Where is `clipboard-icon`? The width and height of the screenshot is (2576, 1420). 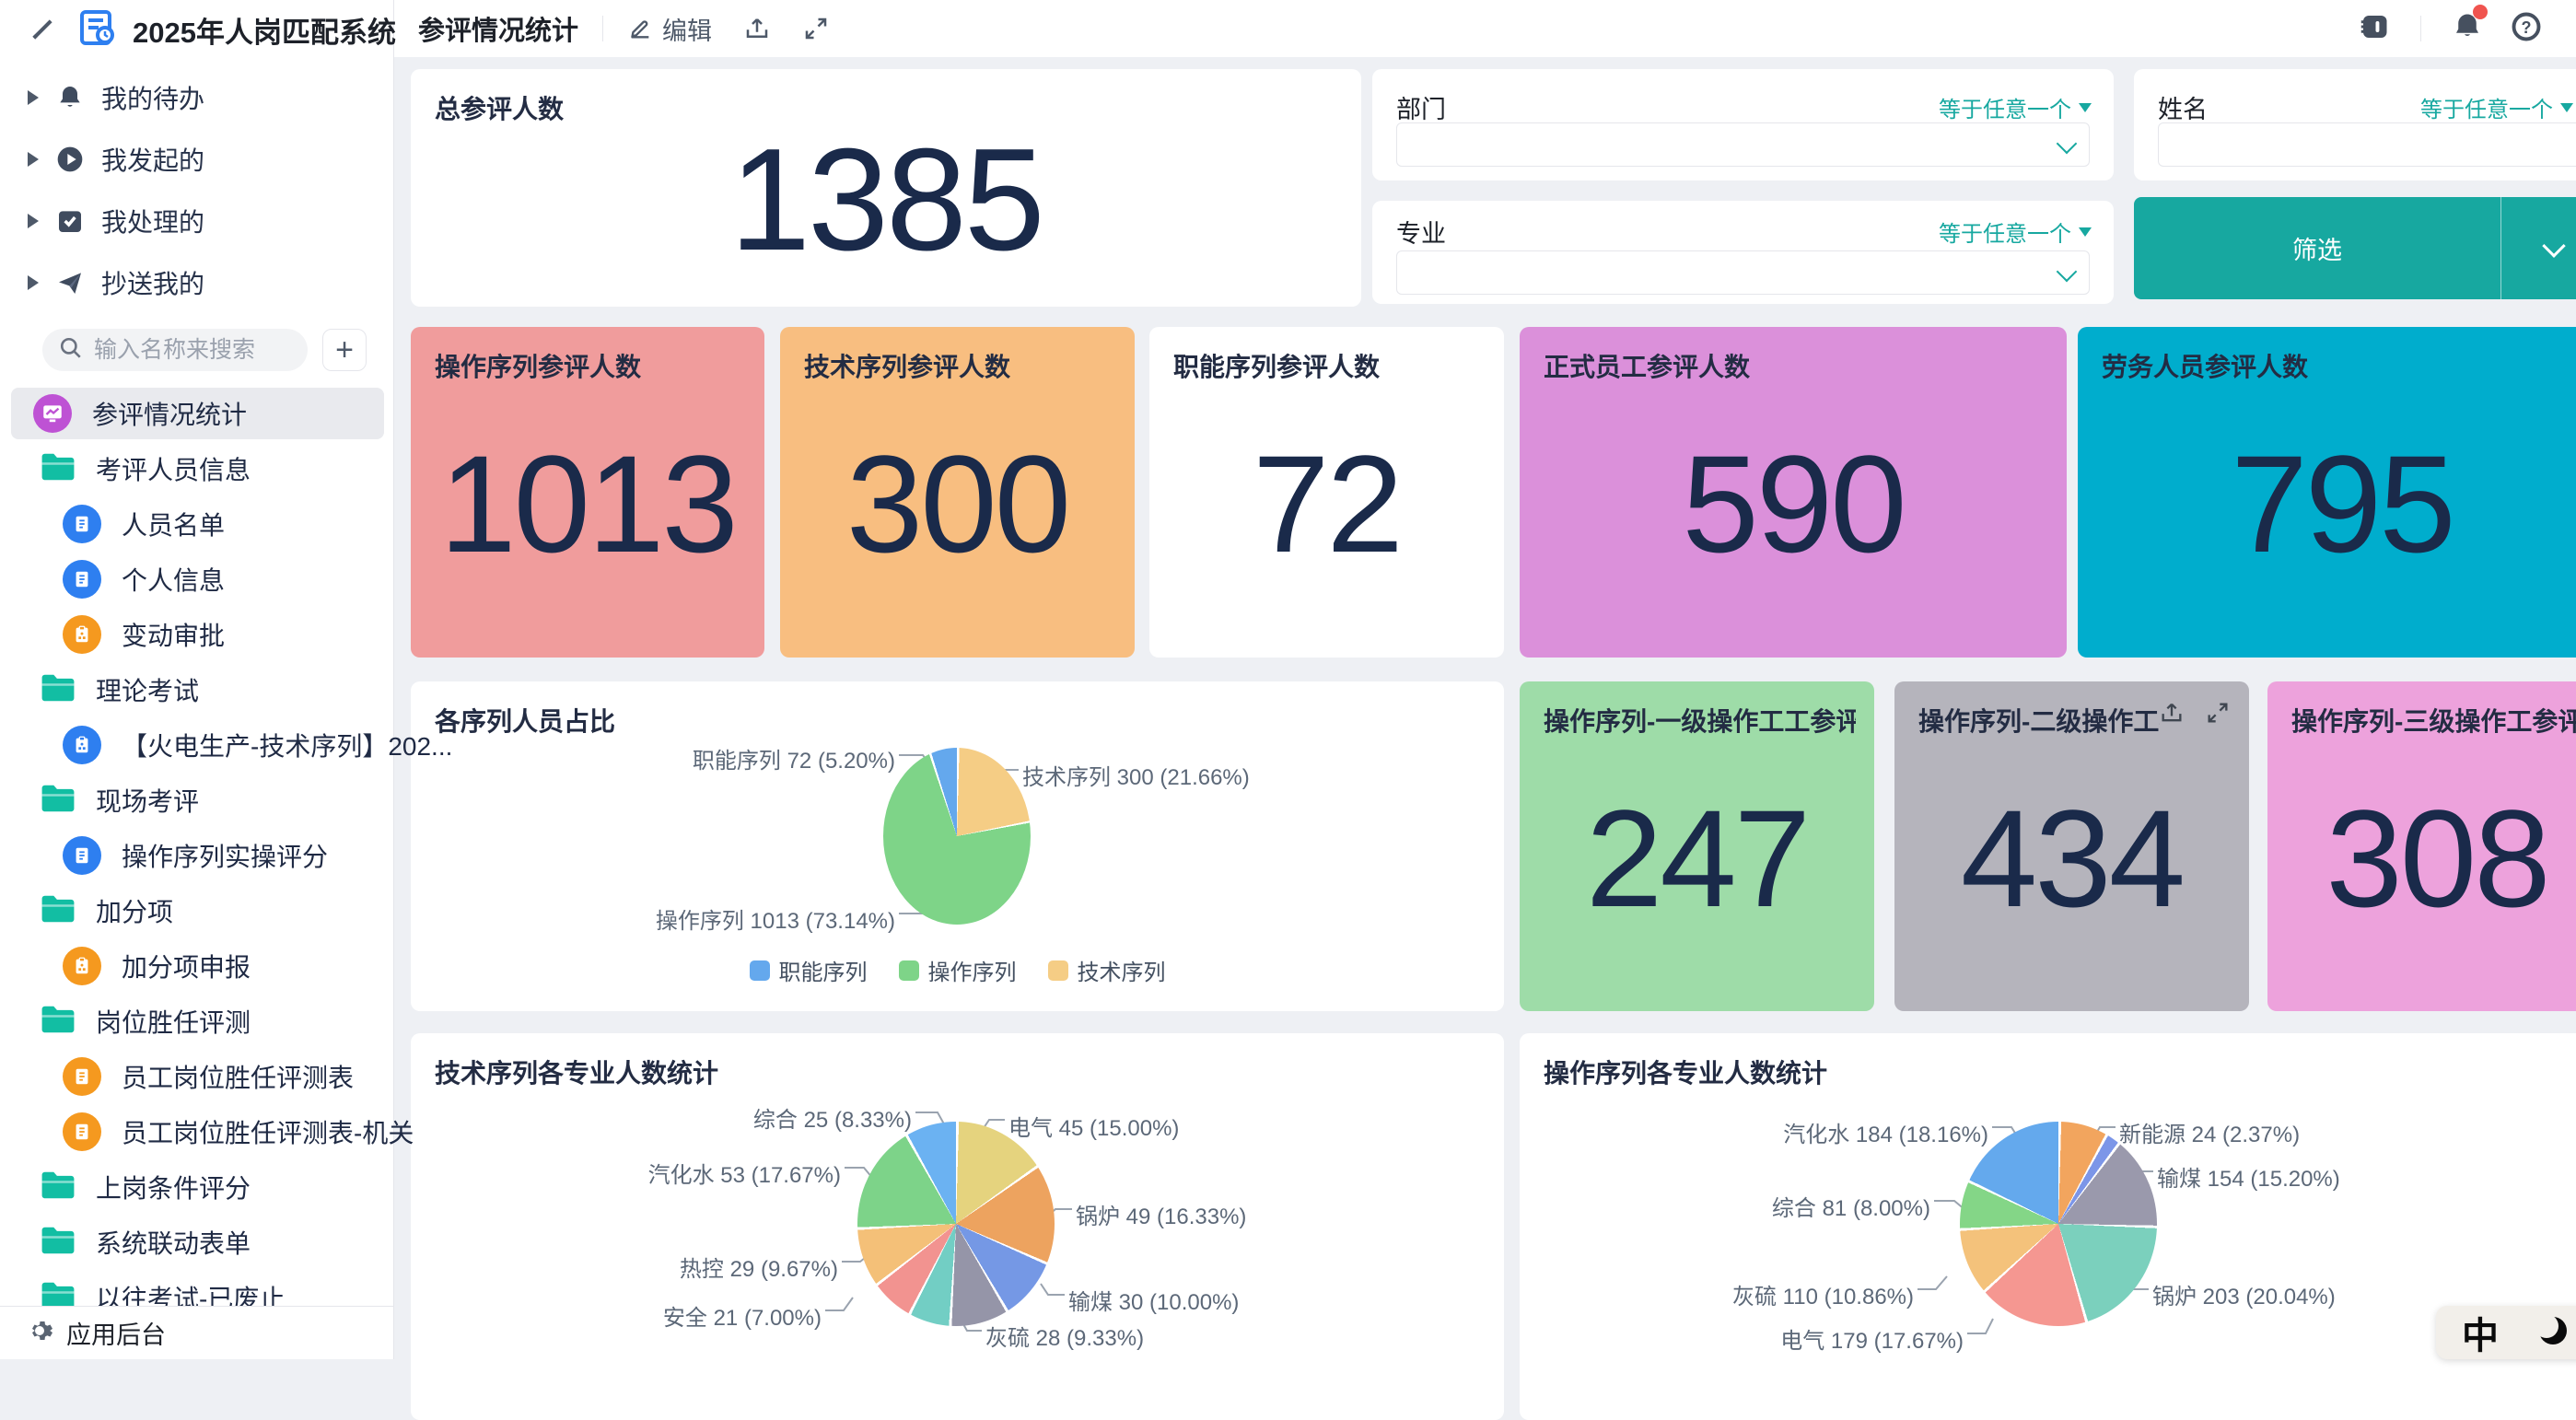 clipboard-icon is located at coordinates (82, 966).